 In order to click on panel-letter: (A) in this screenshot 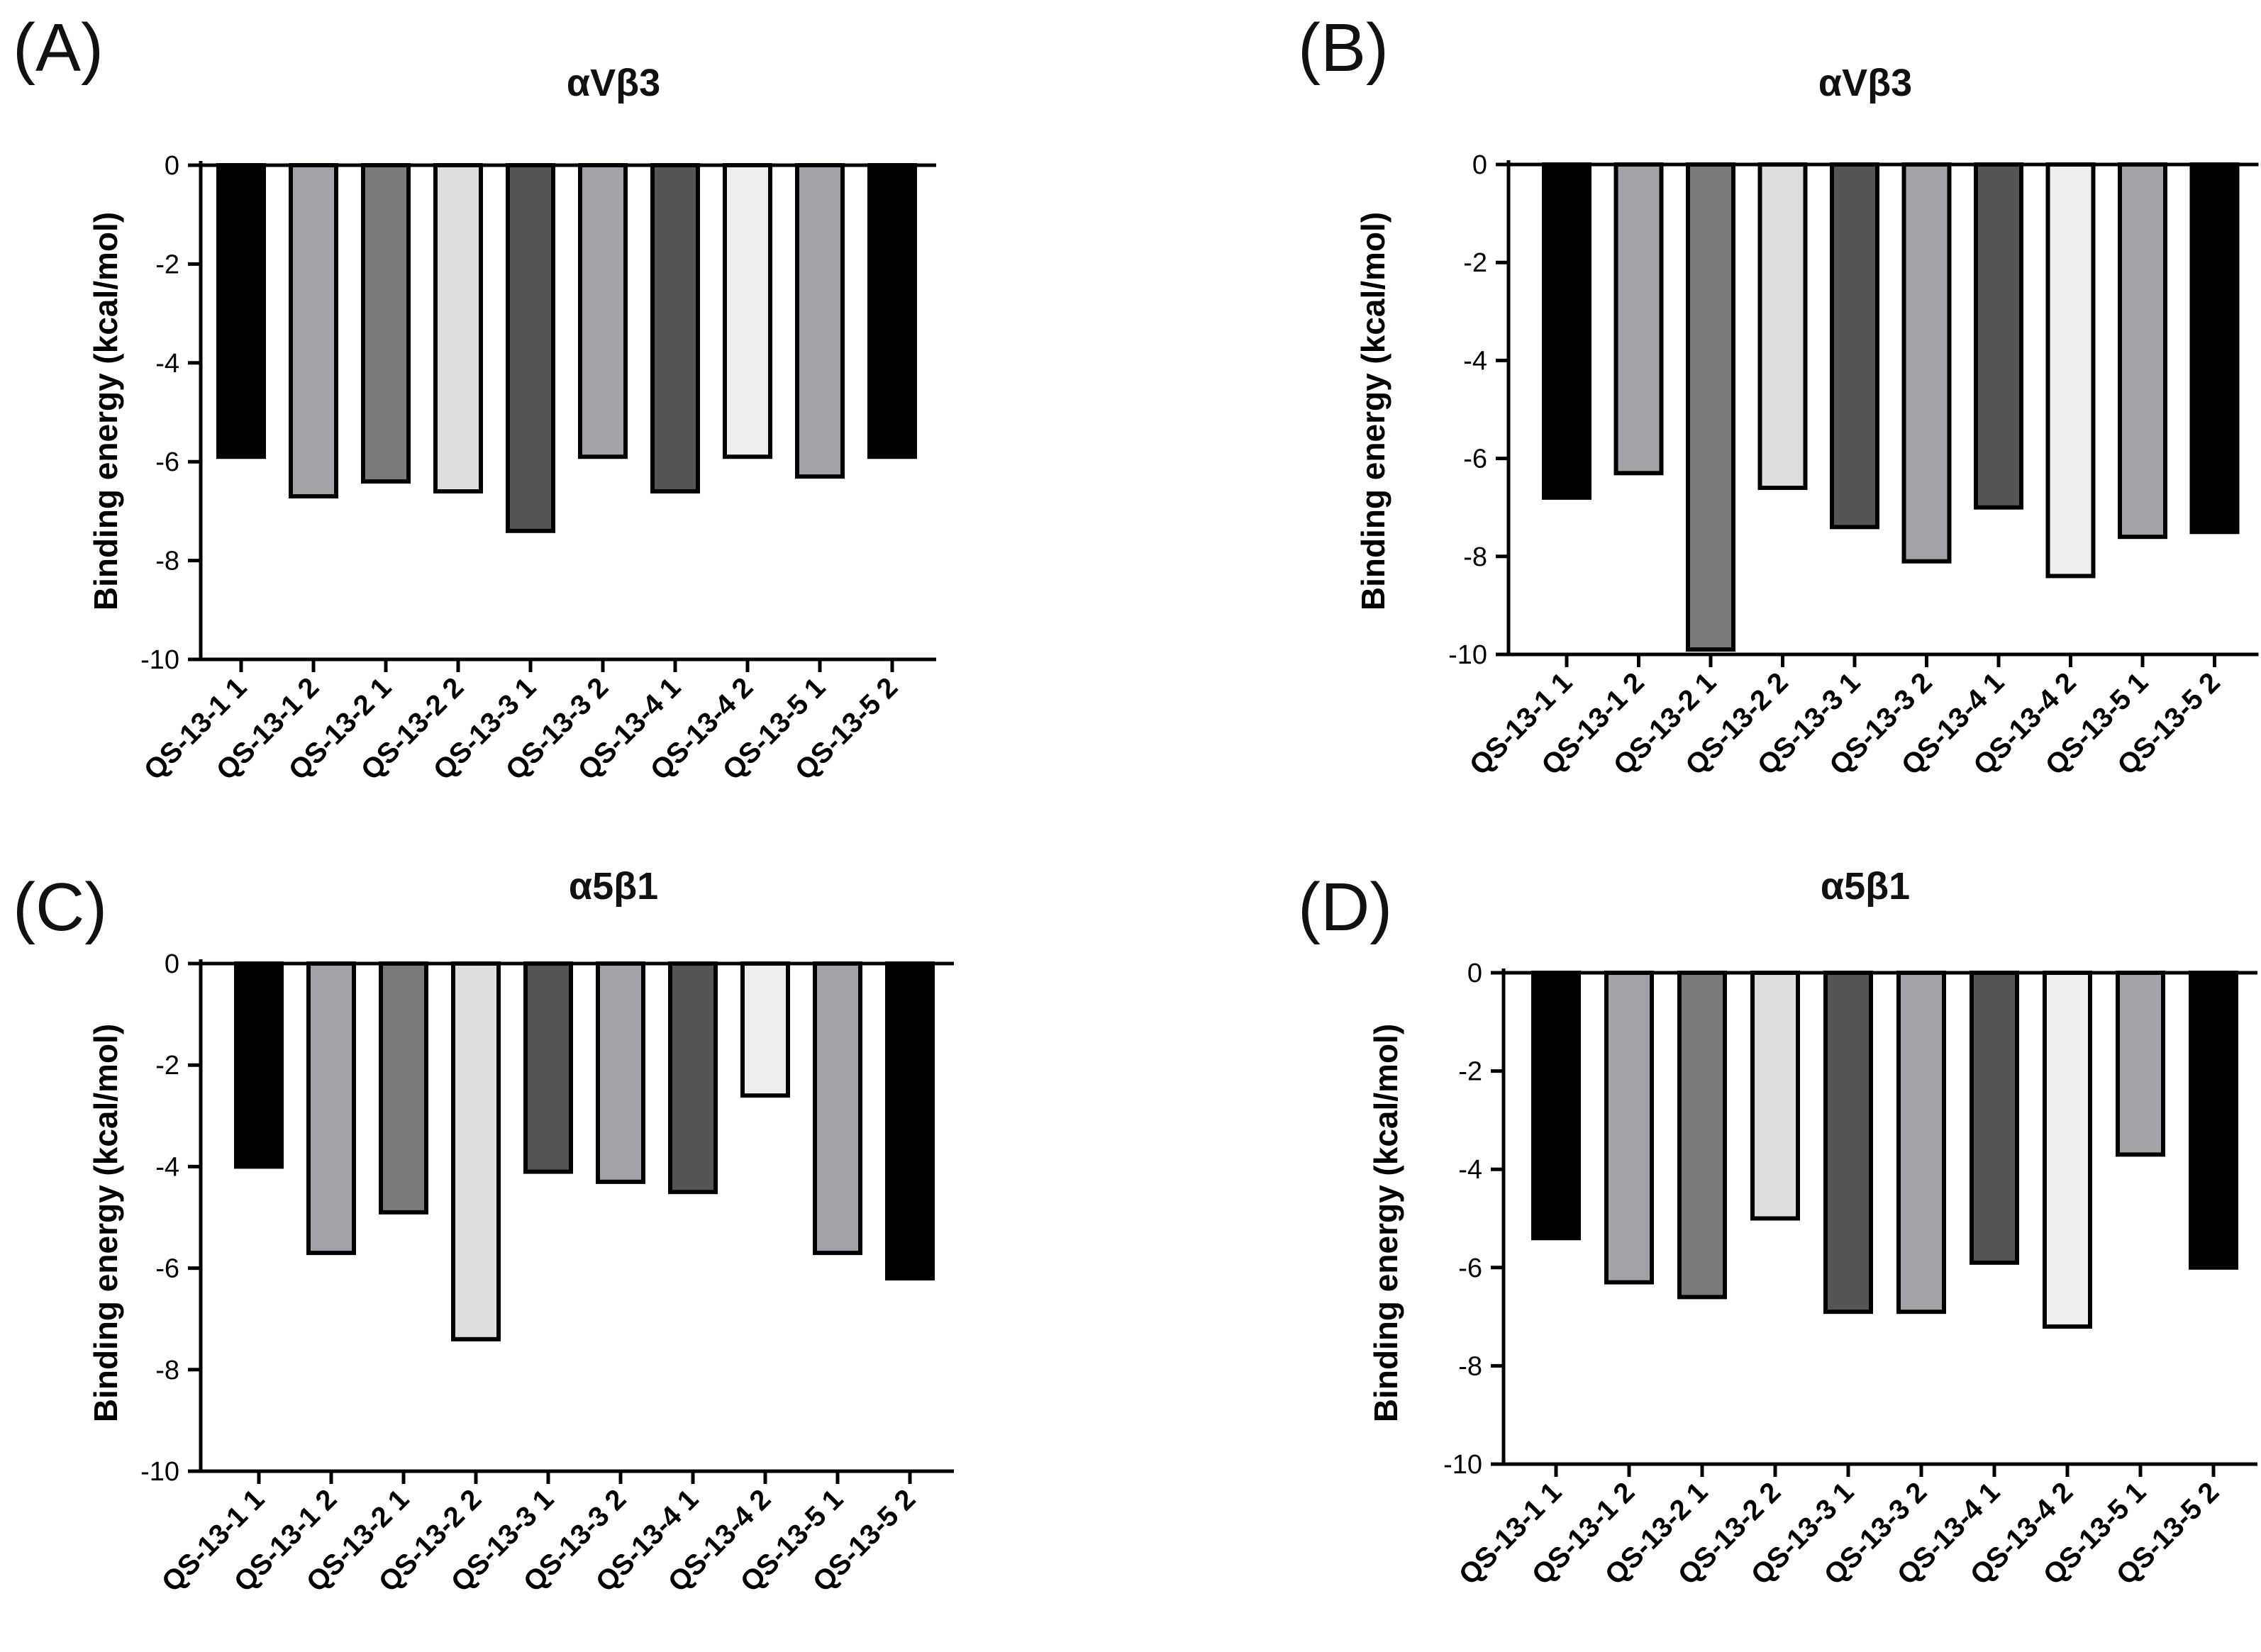, I will do `click(58, 48)`.